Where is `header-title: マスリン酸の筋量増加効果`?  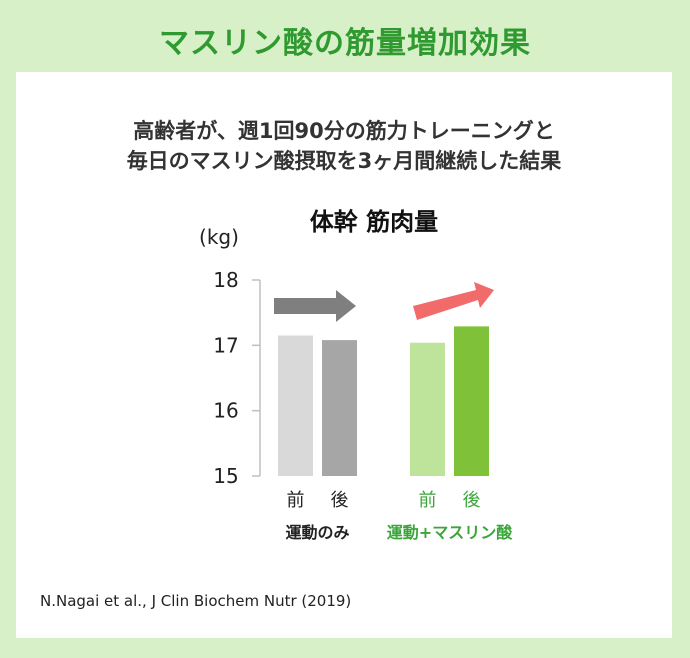
header-title: マスリン酸の筋量増加効果 is located at coordinates (345, 43).